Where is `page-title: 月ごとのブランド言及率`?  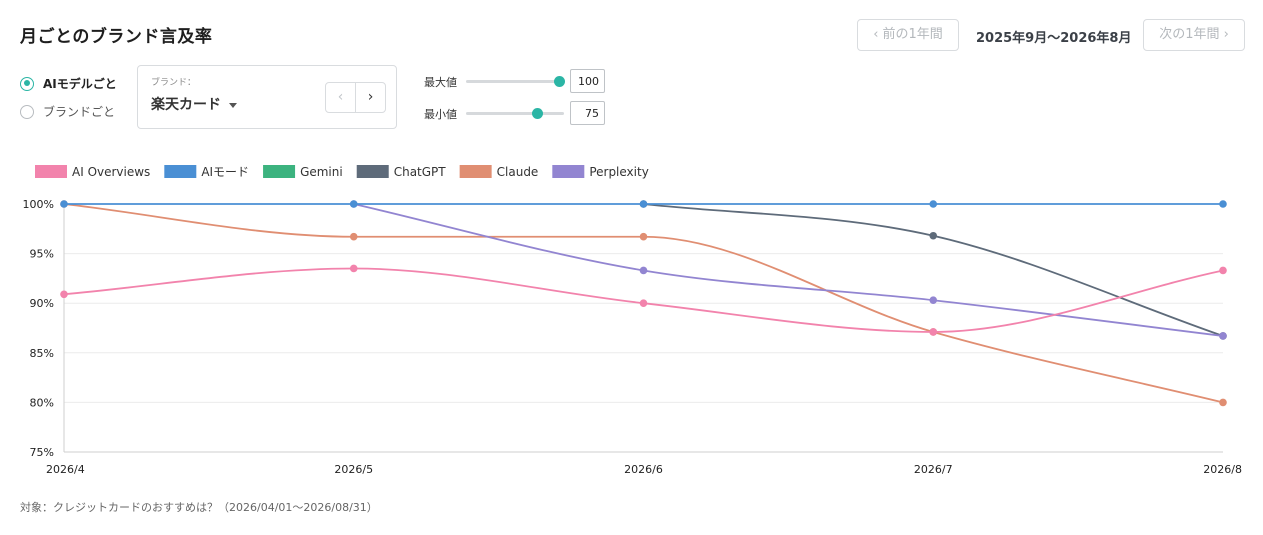
page-title: 月ごとのブランド言及率 is located at coordinates (116, 37).